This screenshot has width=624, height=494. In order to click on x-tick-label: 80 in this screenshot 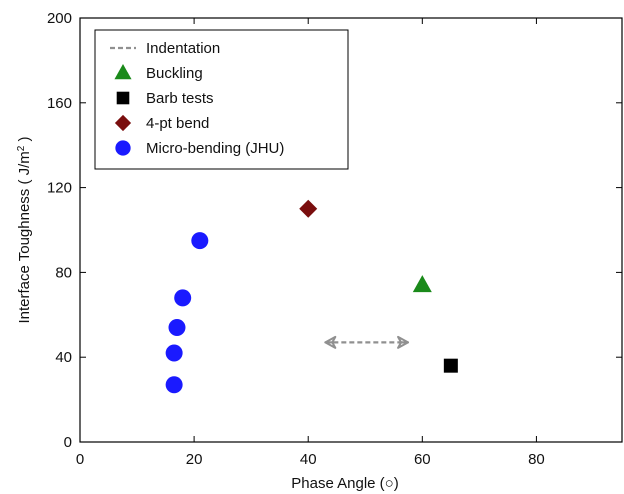, I will do `click(536, 459)`.